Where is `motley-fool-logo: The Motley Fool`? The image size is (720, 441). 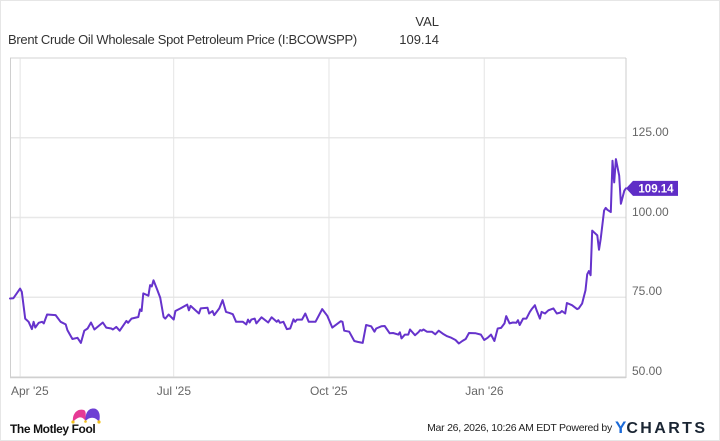
motley-fool-logo: The Motley Fool is located at coordinates (60, 422).